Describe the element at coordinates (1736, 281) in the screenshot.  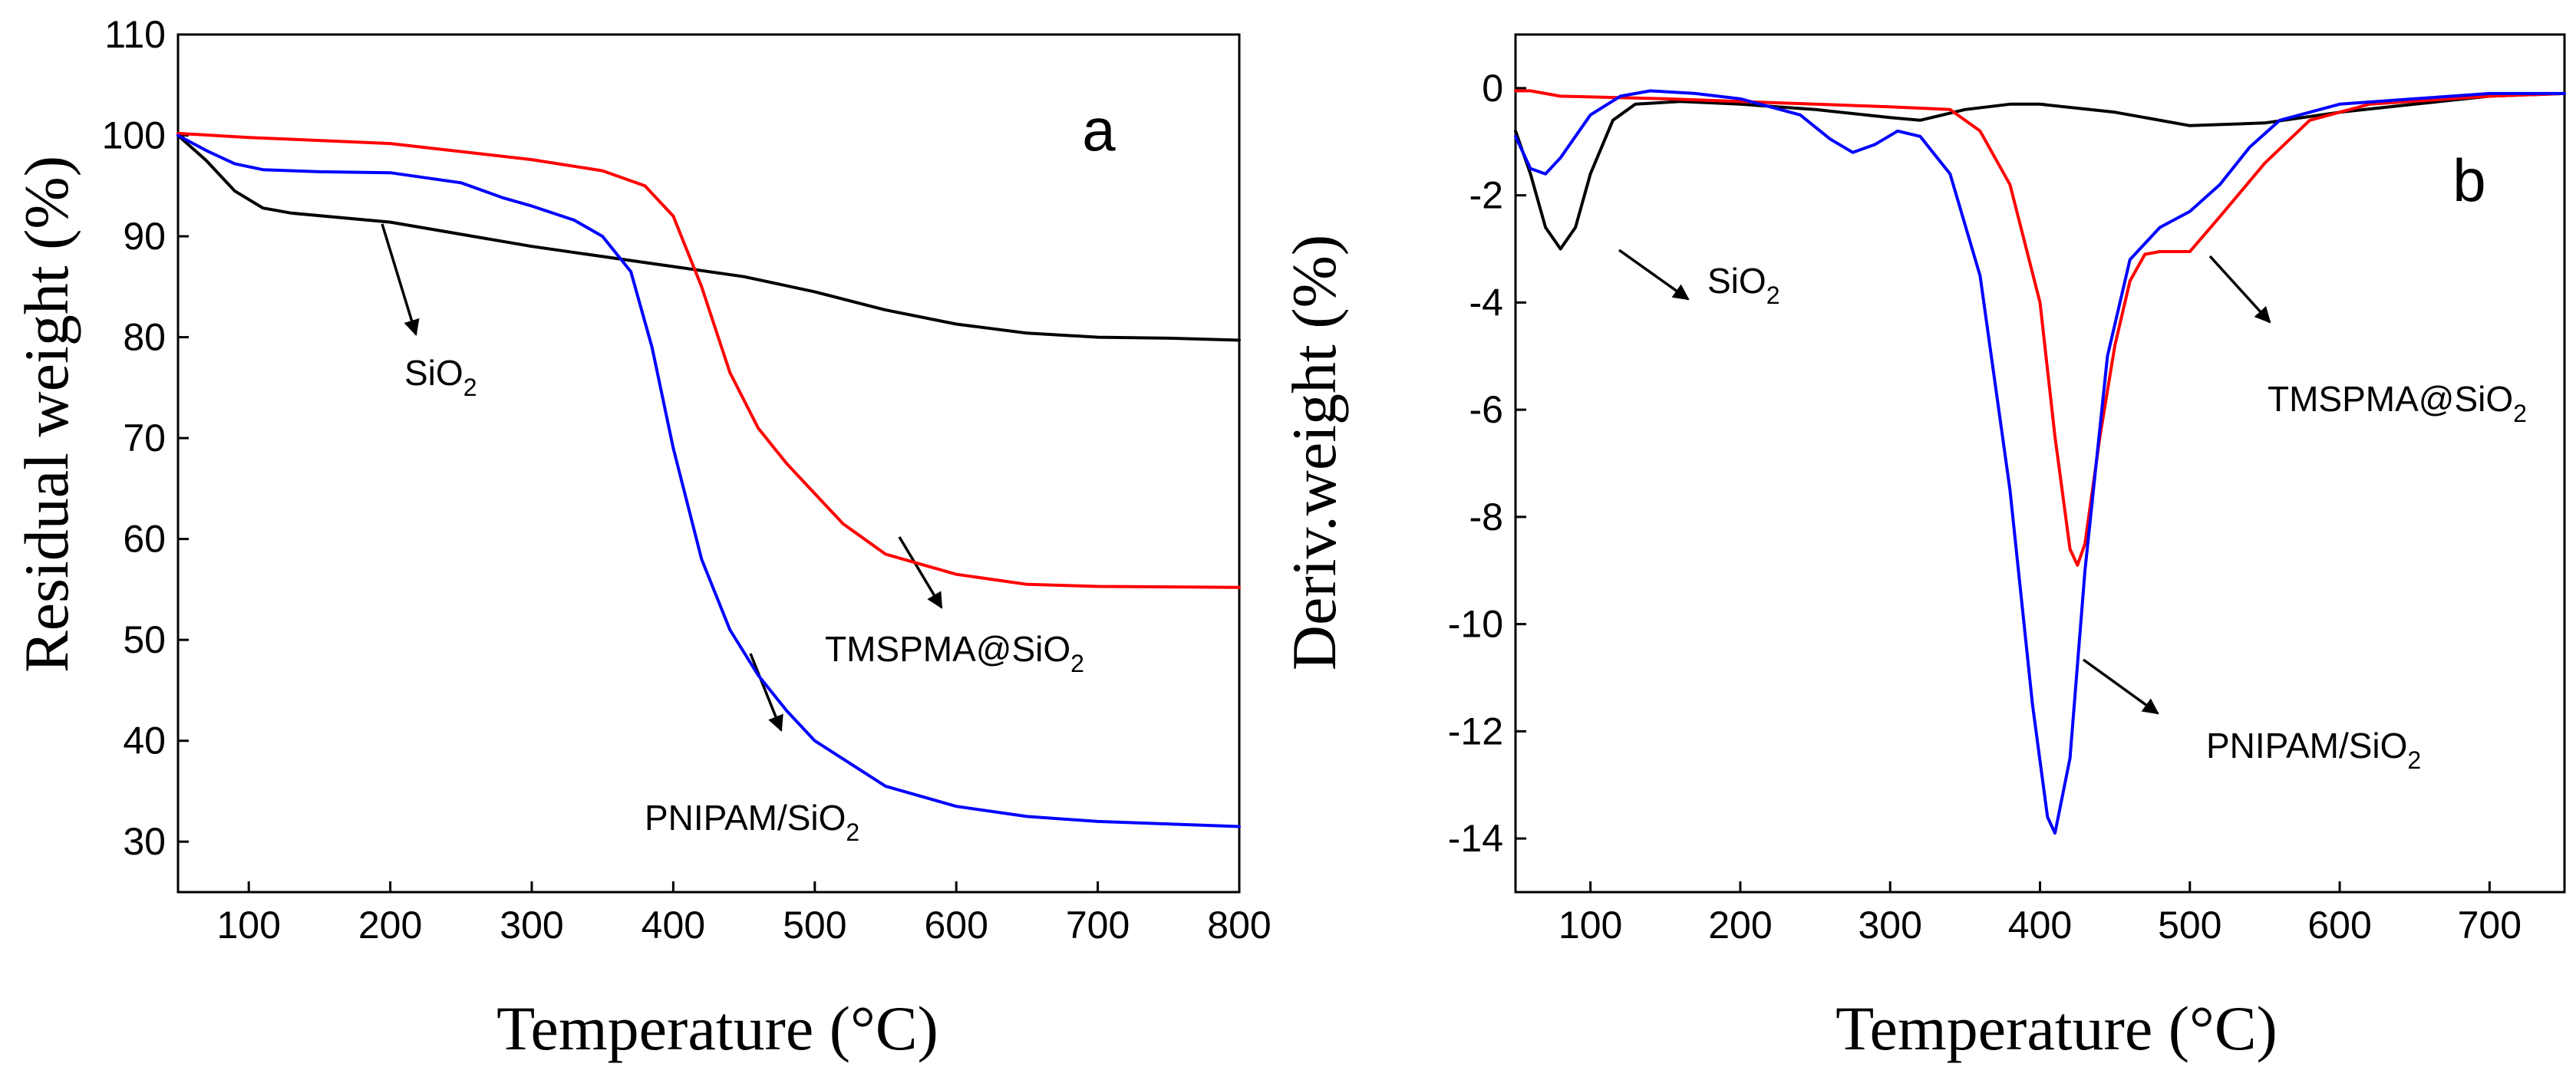
I see `chart-b-label-sio2-base: SiO` at that location.